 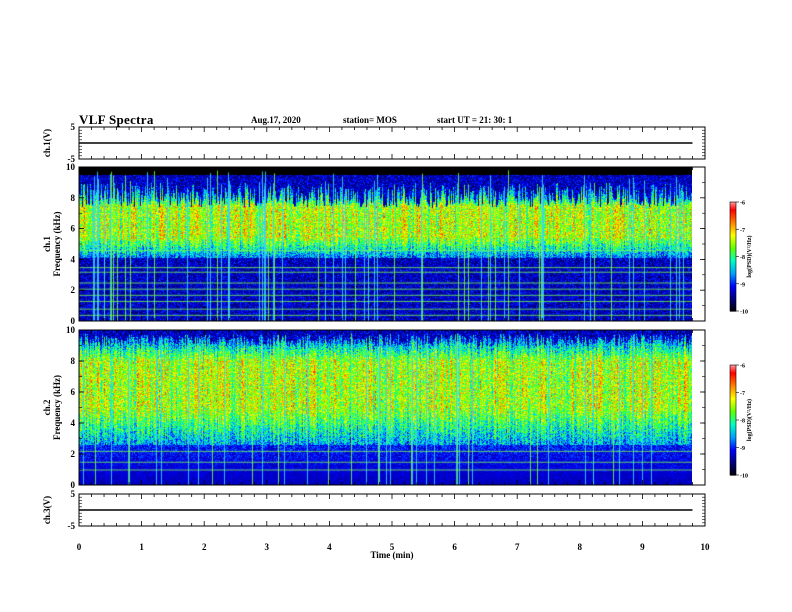 I want to click on y-tick-label: 0, so click(x=73, y=321).